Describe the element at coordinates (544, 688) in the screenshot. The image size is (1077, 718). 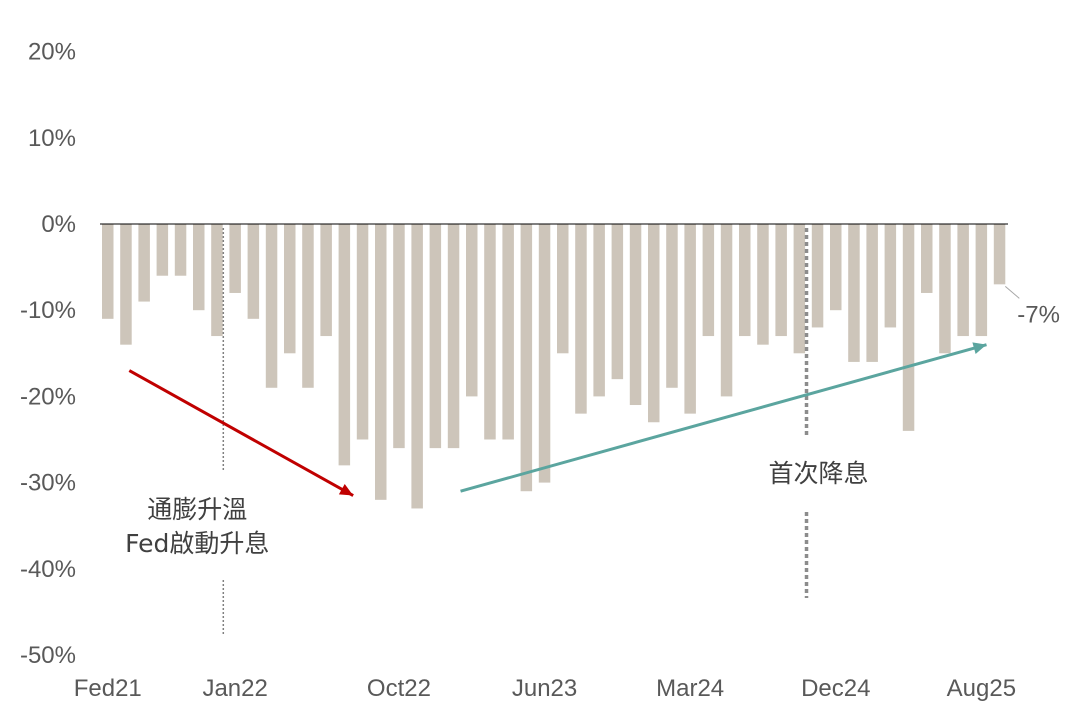
I see `x-tick-label: Jun23` at that location.